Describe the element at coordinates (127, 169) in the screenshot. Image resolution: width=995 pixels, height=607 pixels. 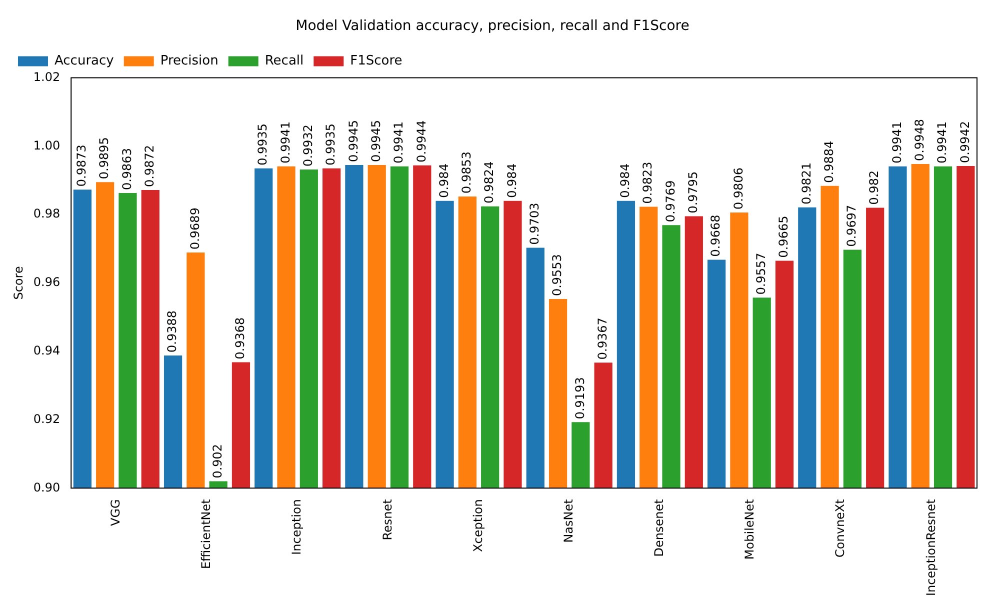
I see `data-label: 0.9863` at that location.